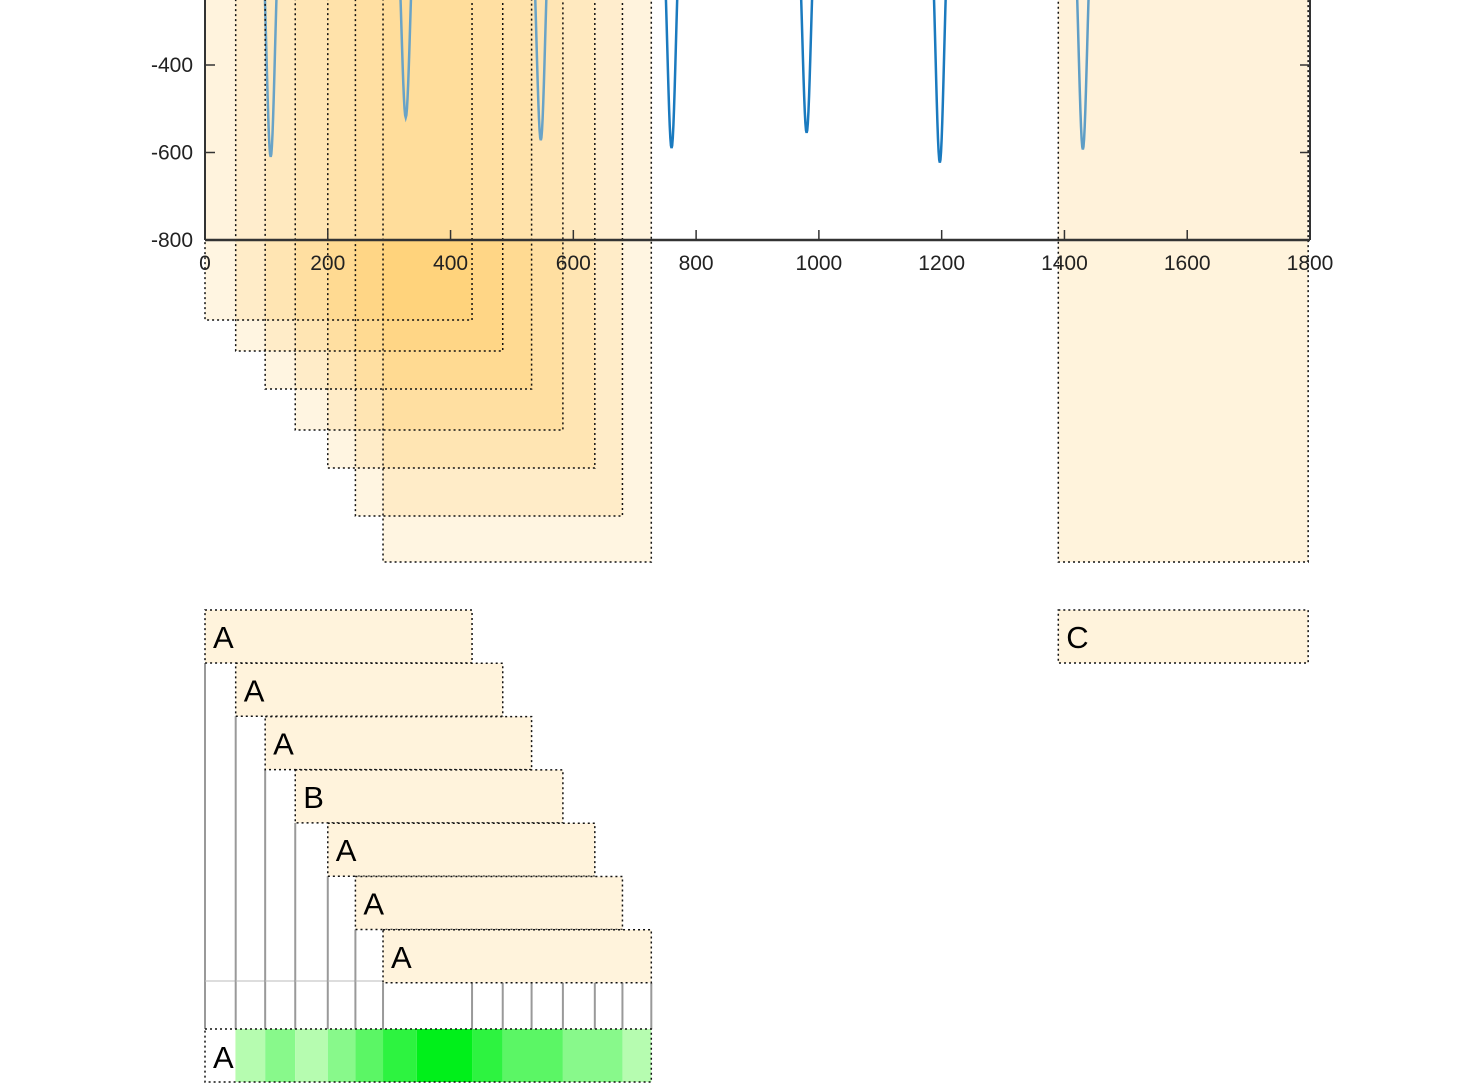 Image resolution: width=1466 pixels, height=1091 pixels. What do you see at coordinates (1187, 263) in the screenshot?
I see `x-tick-label-1600: 1600` at bounding box center [1187, 263].